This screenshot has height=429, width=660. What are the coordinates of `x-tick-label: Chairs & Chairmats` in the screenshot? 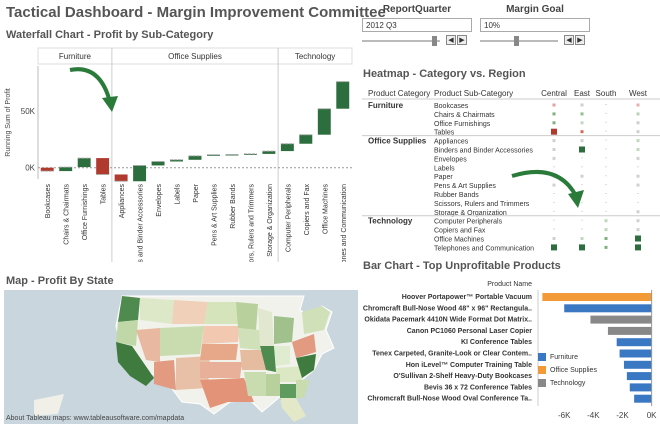 It's located at (67, 214).